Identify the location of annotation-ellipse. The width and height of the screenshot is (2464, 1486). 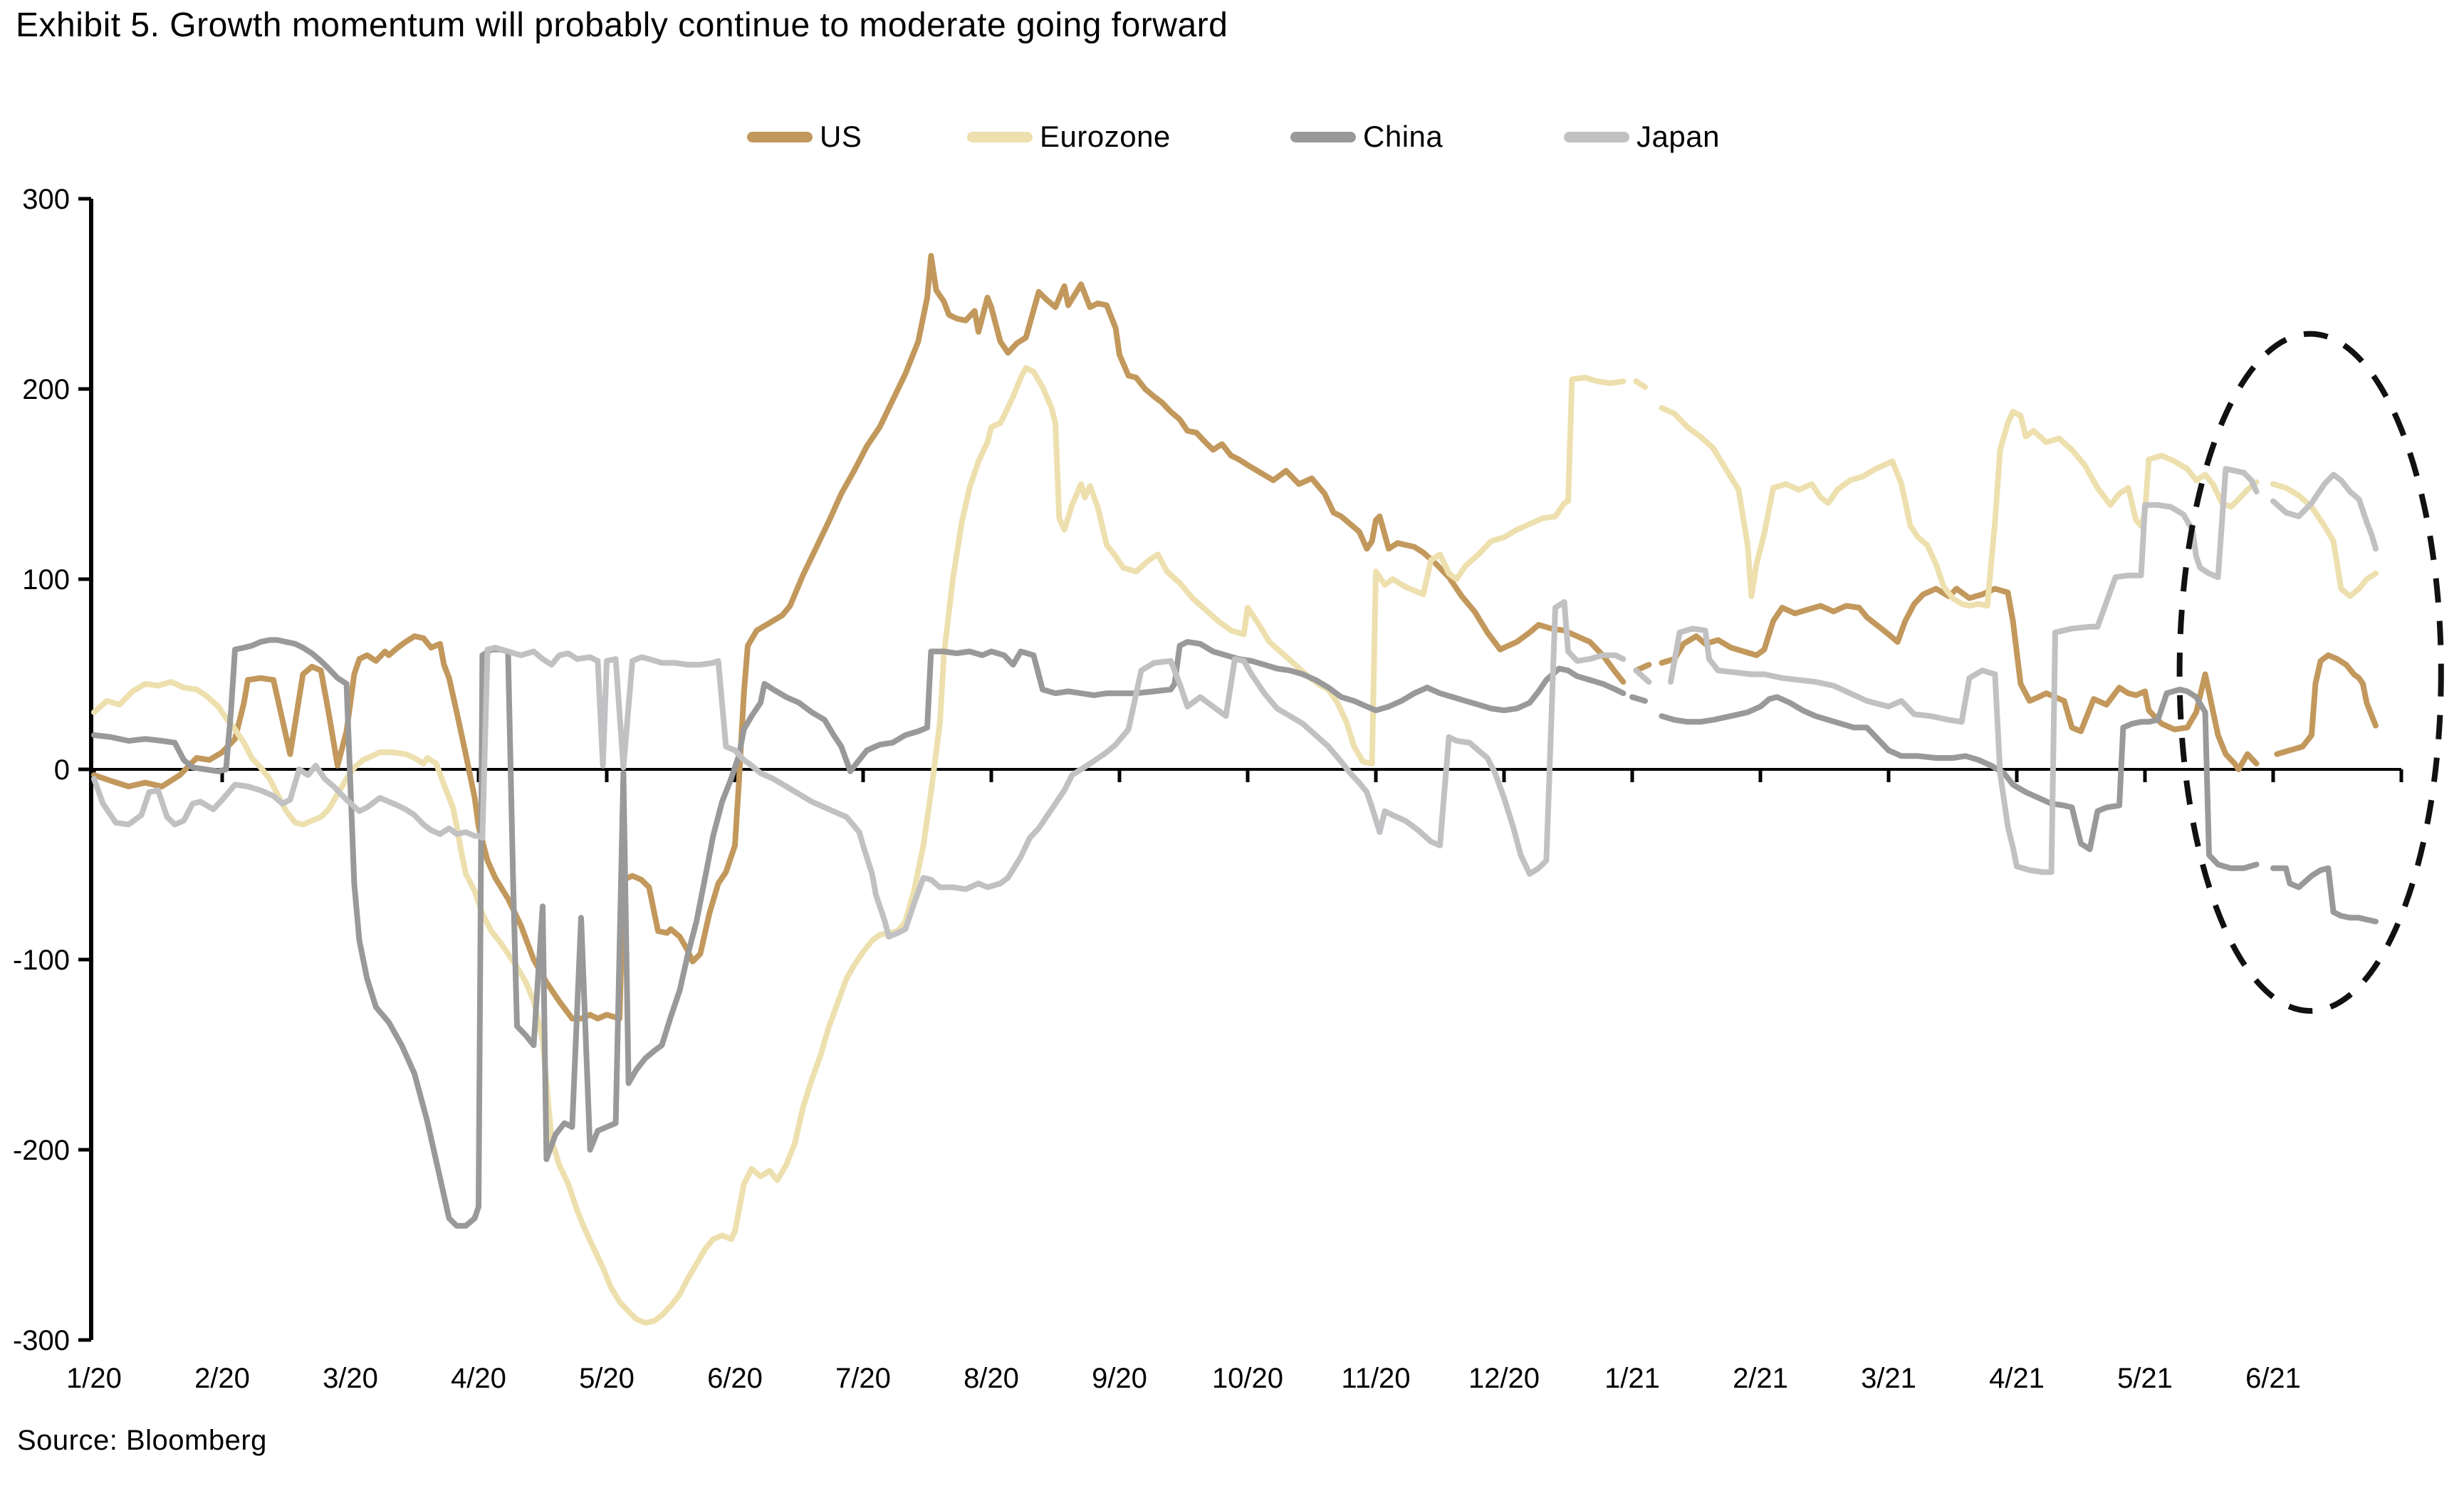
(2310, 672).